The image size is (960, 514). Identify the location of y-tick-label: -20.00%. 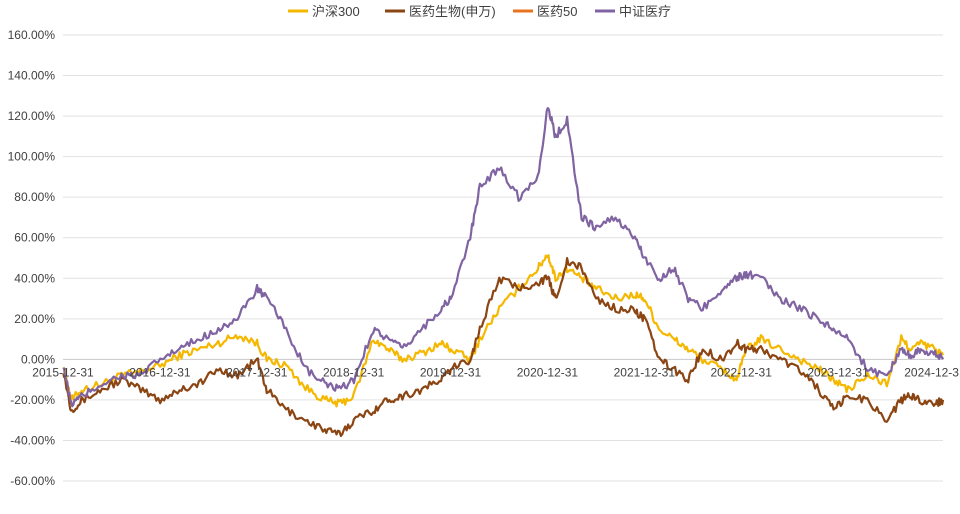
(32, 400).